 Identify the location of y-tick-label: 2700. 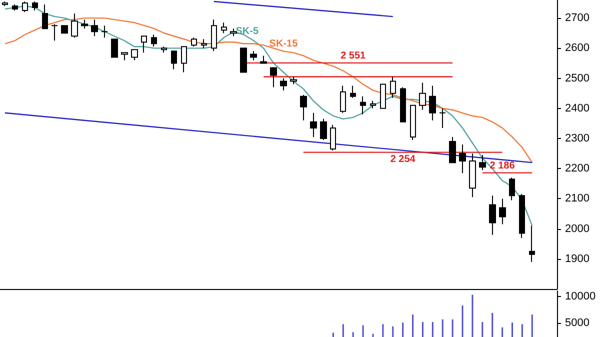
(577, 18).